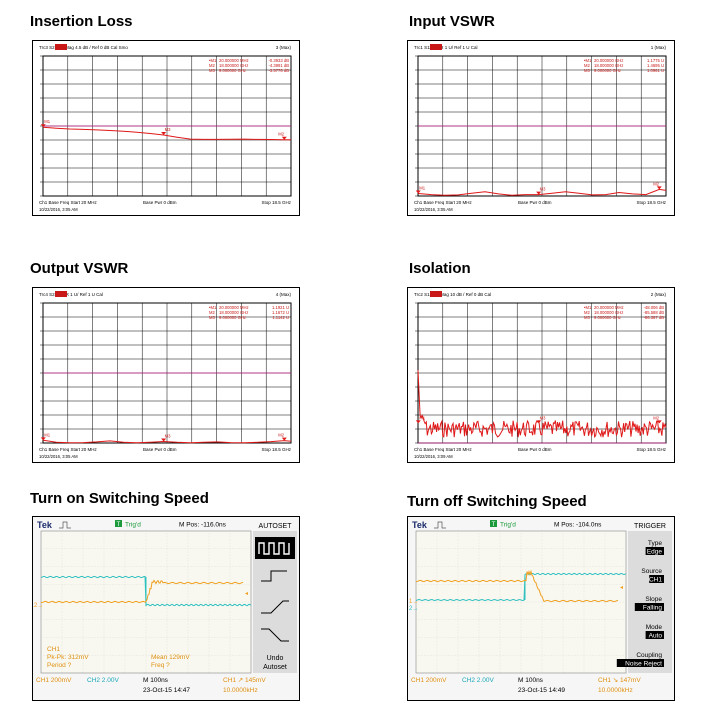 Image resolution: width=707 pixels, height=718 pixels. I want to click on ch1-trace, so click(142, 591).